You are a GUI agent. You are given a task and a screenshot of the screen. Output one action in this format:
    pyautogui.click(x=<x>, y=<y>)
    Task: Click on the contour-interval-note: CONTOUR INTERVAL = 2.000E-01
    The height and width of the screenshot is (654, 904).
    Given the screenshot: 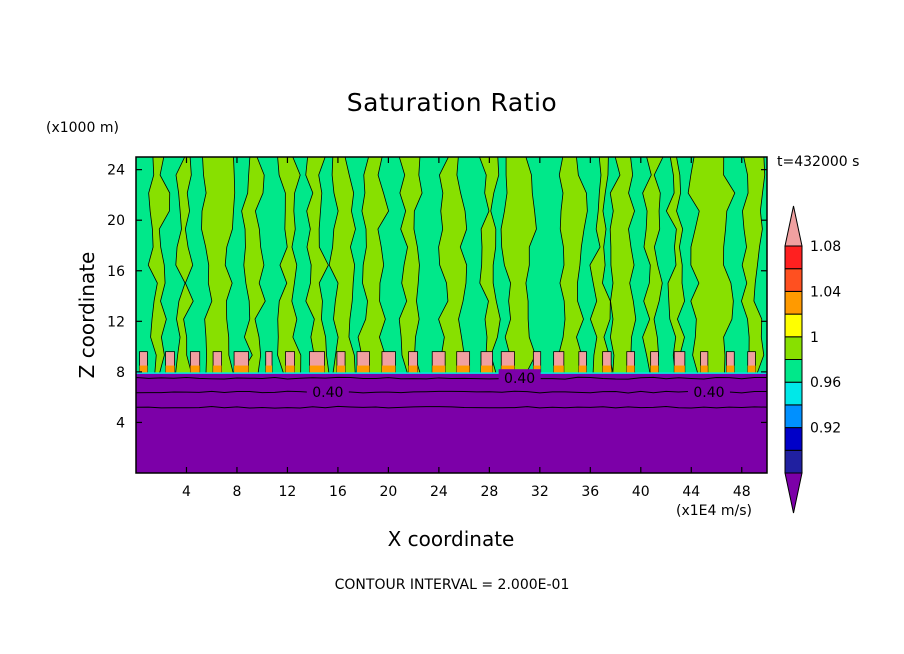 What is the action you would take?
    pyautogui.click(x=452, y=585)
    